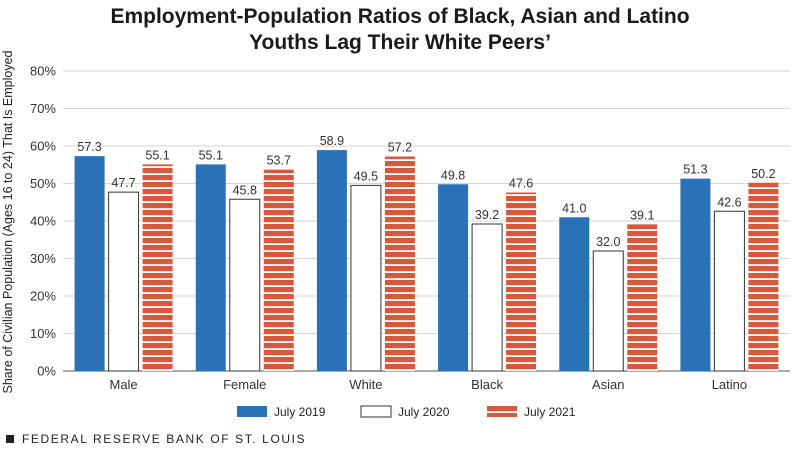 This screenshot has height=450, width=800. I want to click on y-tick-label: 10%, so click(43, 333).